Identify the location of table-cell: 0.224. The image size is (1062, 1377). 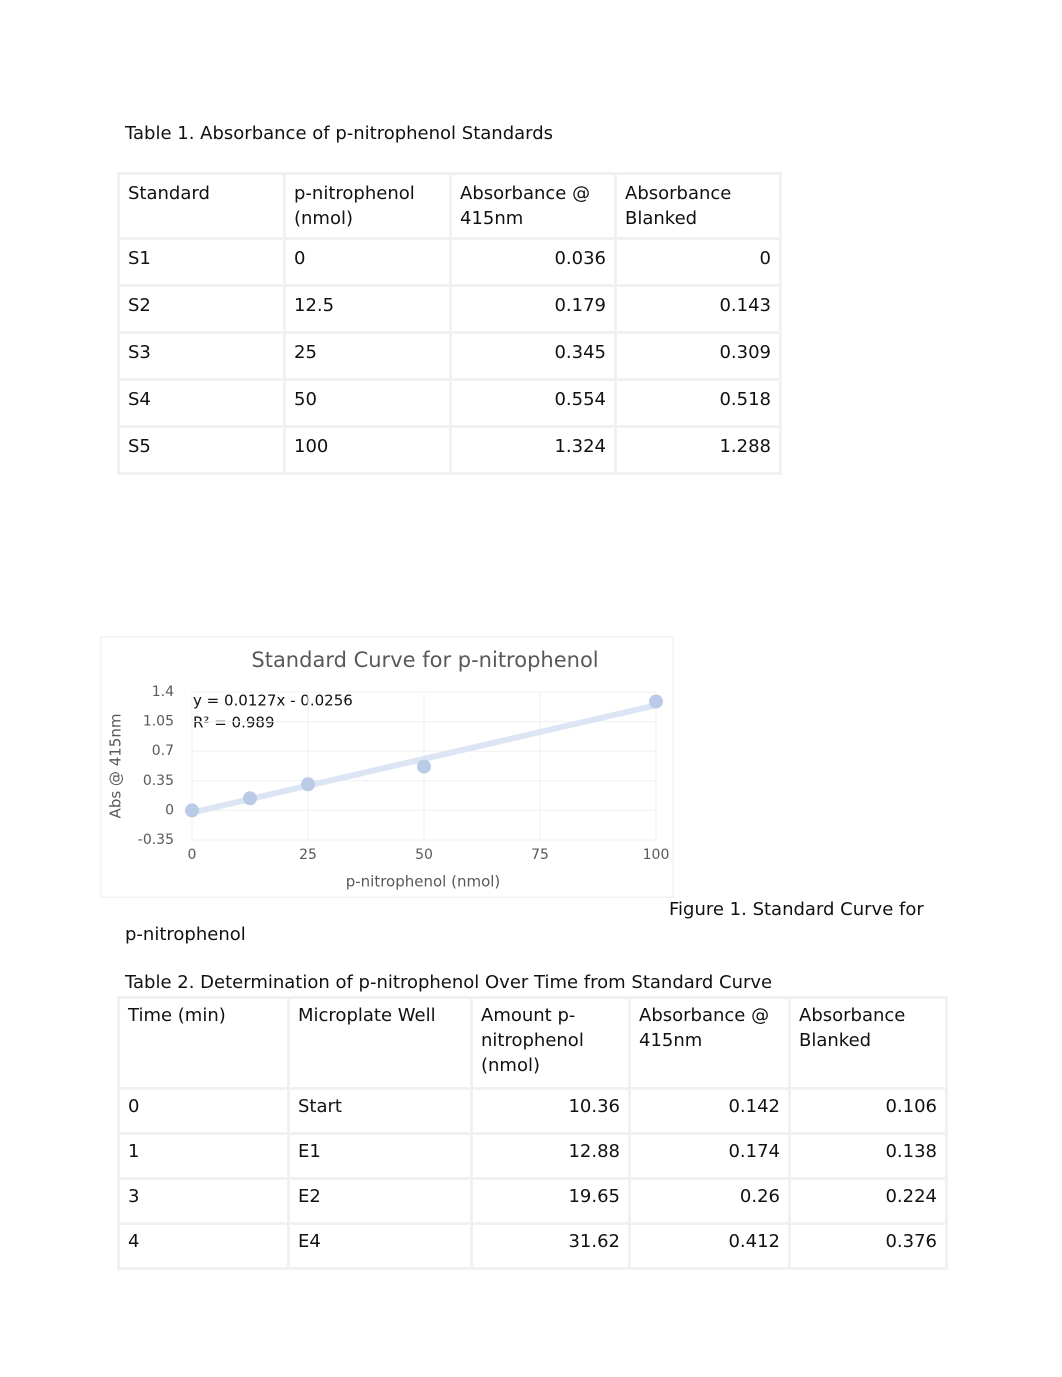
(868, 1201).